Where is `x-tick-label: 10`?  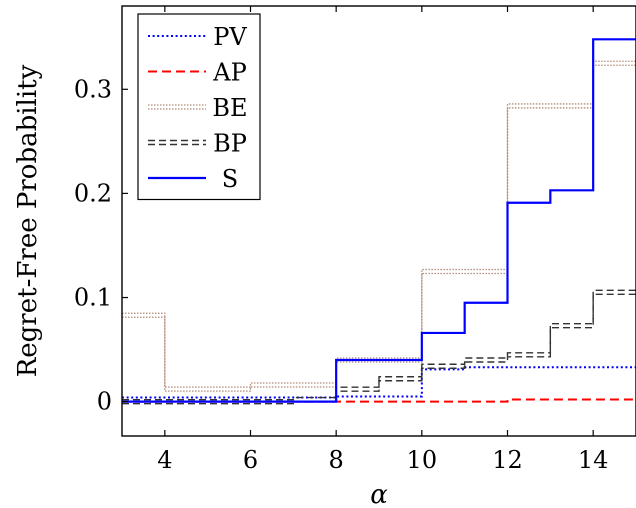 x-tick-label: 10 is located at coordinates (422, 460).